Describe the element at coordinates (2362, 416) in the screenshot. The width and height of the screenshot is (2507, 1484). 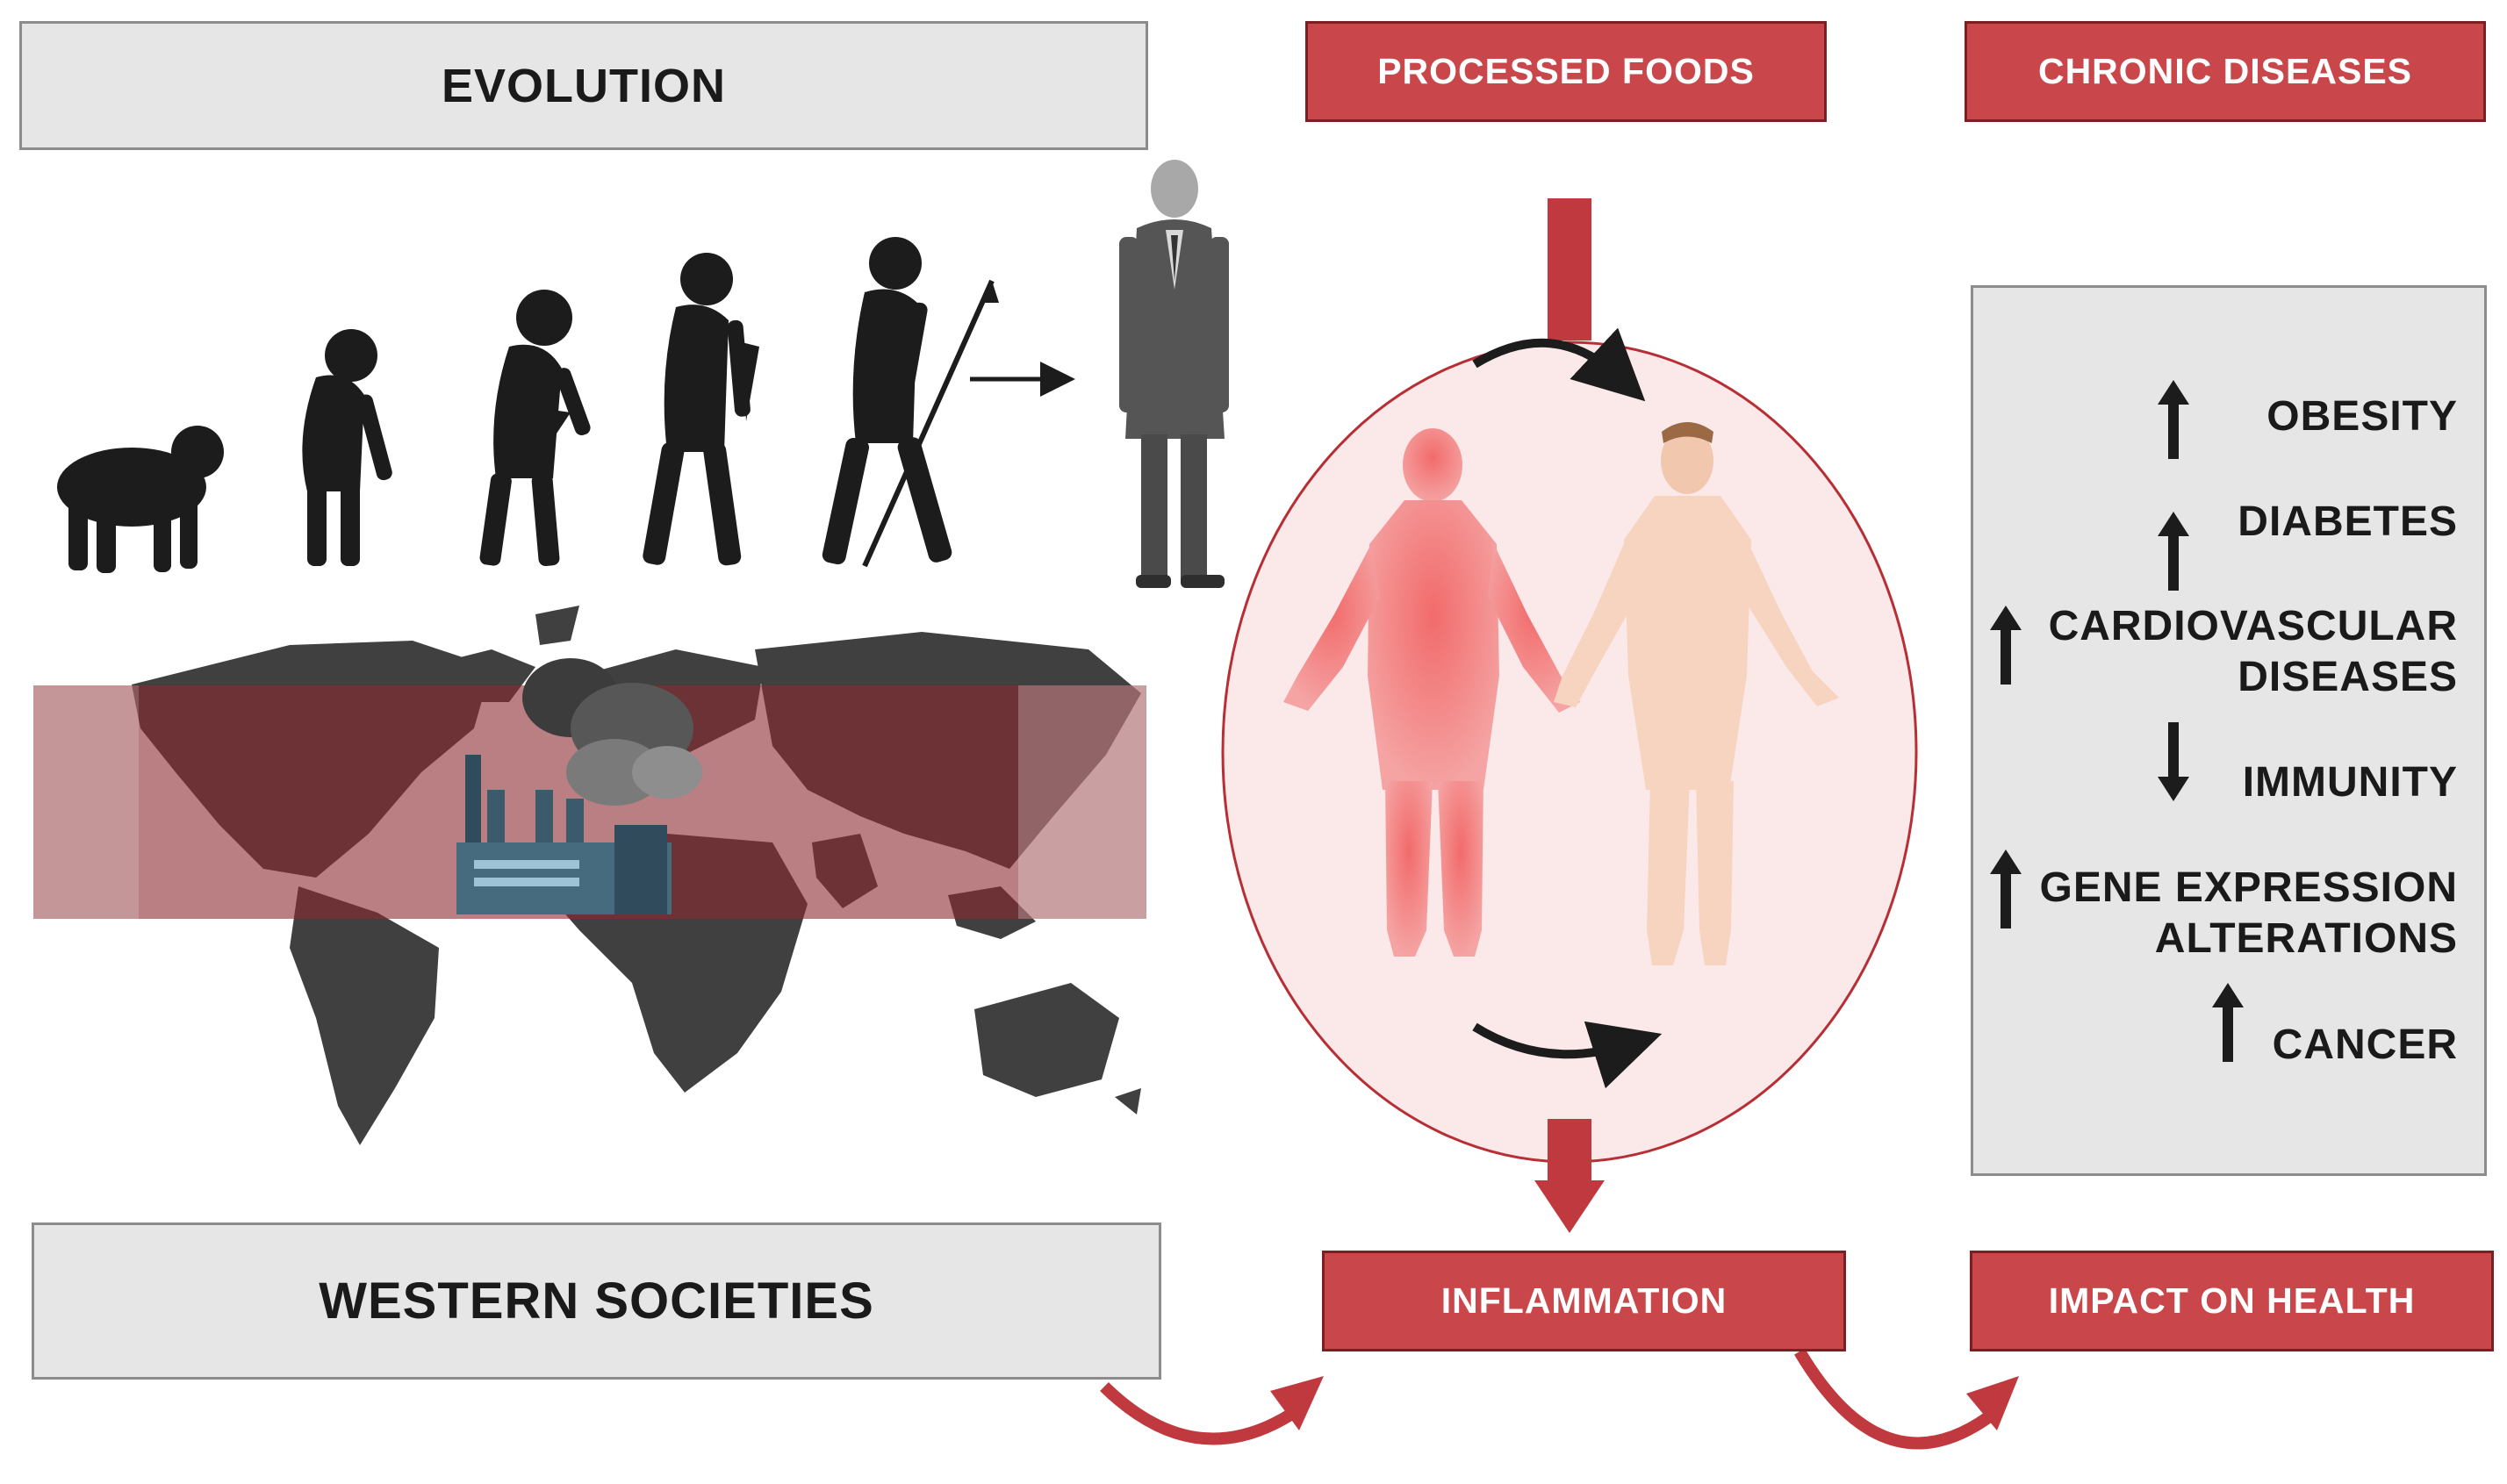
I see `obesity-label: OBESITY` at that location.